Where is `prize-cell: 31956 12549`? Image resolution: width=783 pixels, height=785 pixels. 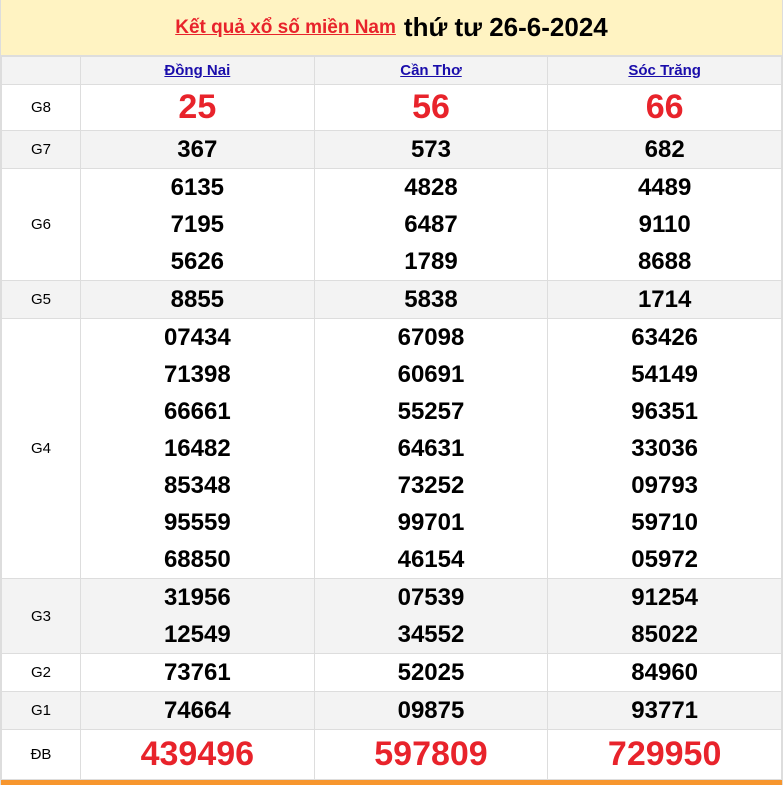
prize-cell: 31956 12549 is located at coordinates (197, 616).